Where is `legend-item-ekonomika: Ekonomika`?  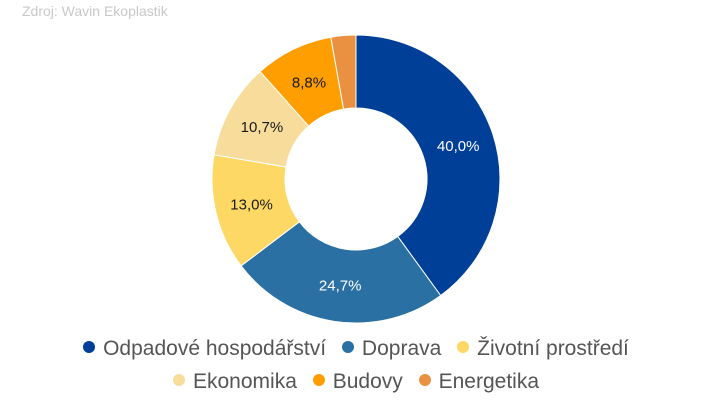
legend-item-ekonomika: Ekonomika is located at coordinates (234, 382).